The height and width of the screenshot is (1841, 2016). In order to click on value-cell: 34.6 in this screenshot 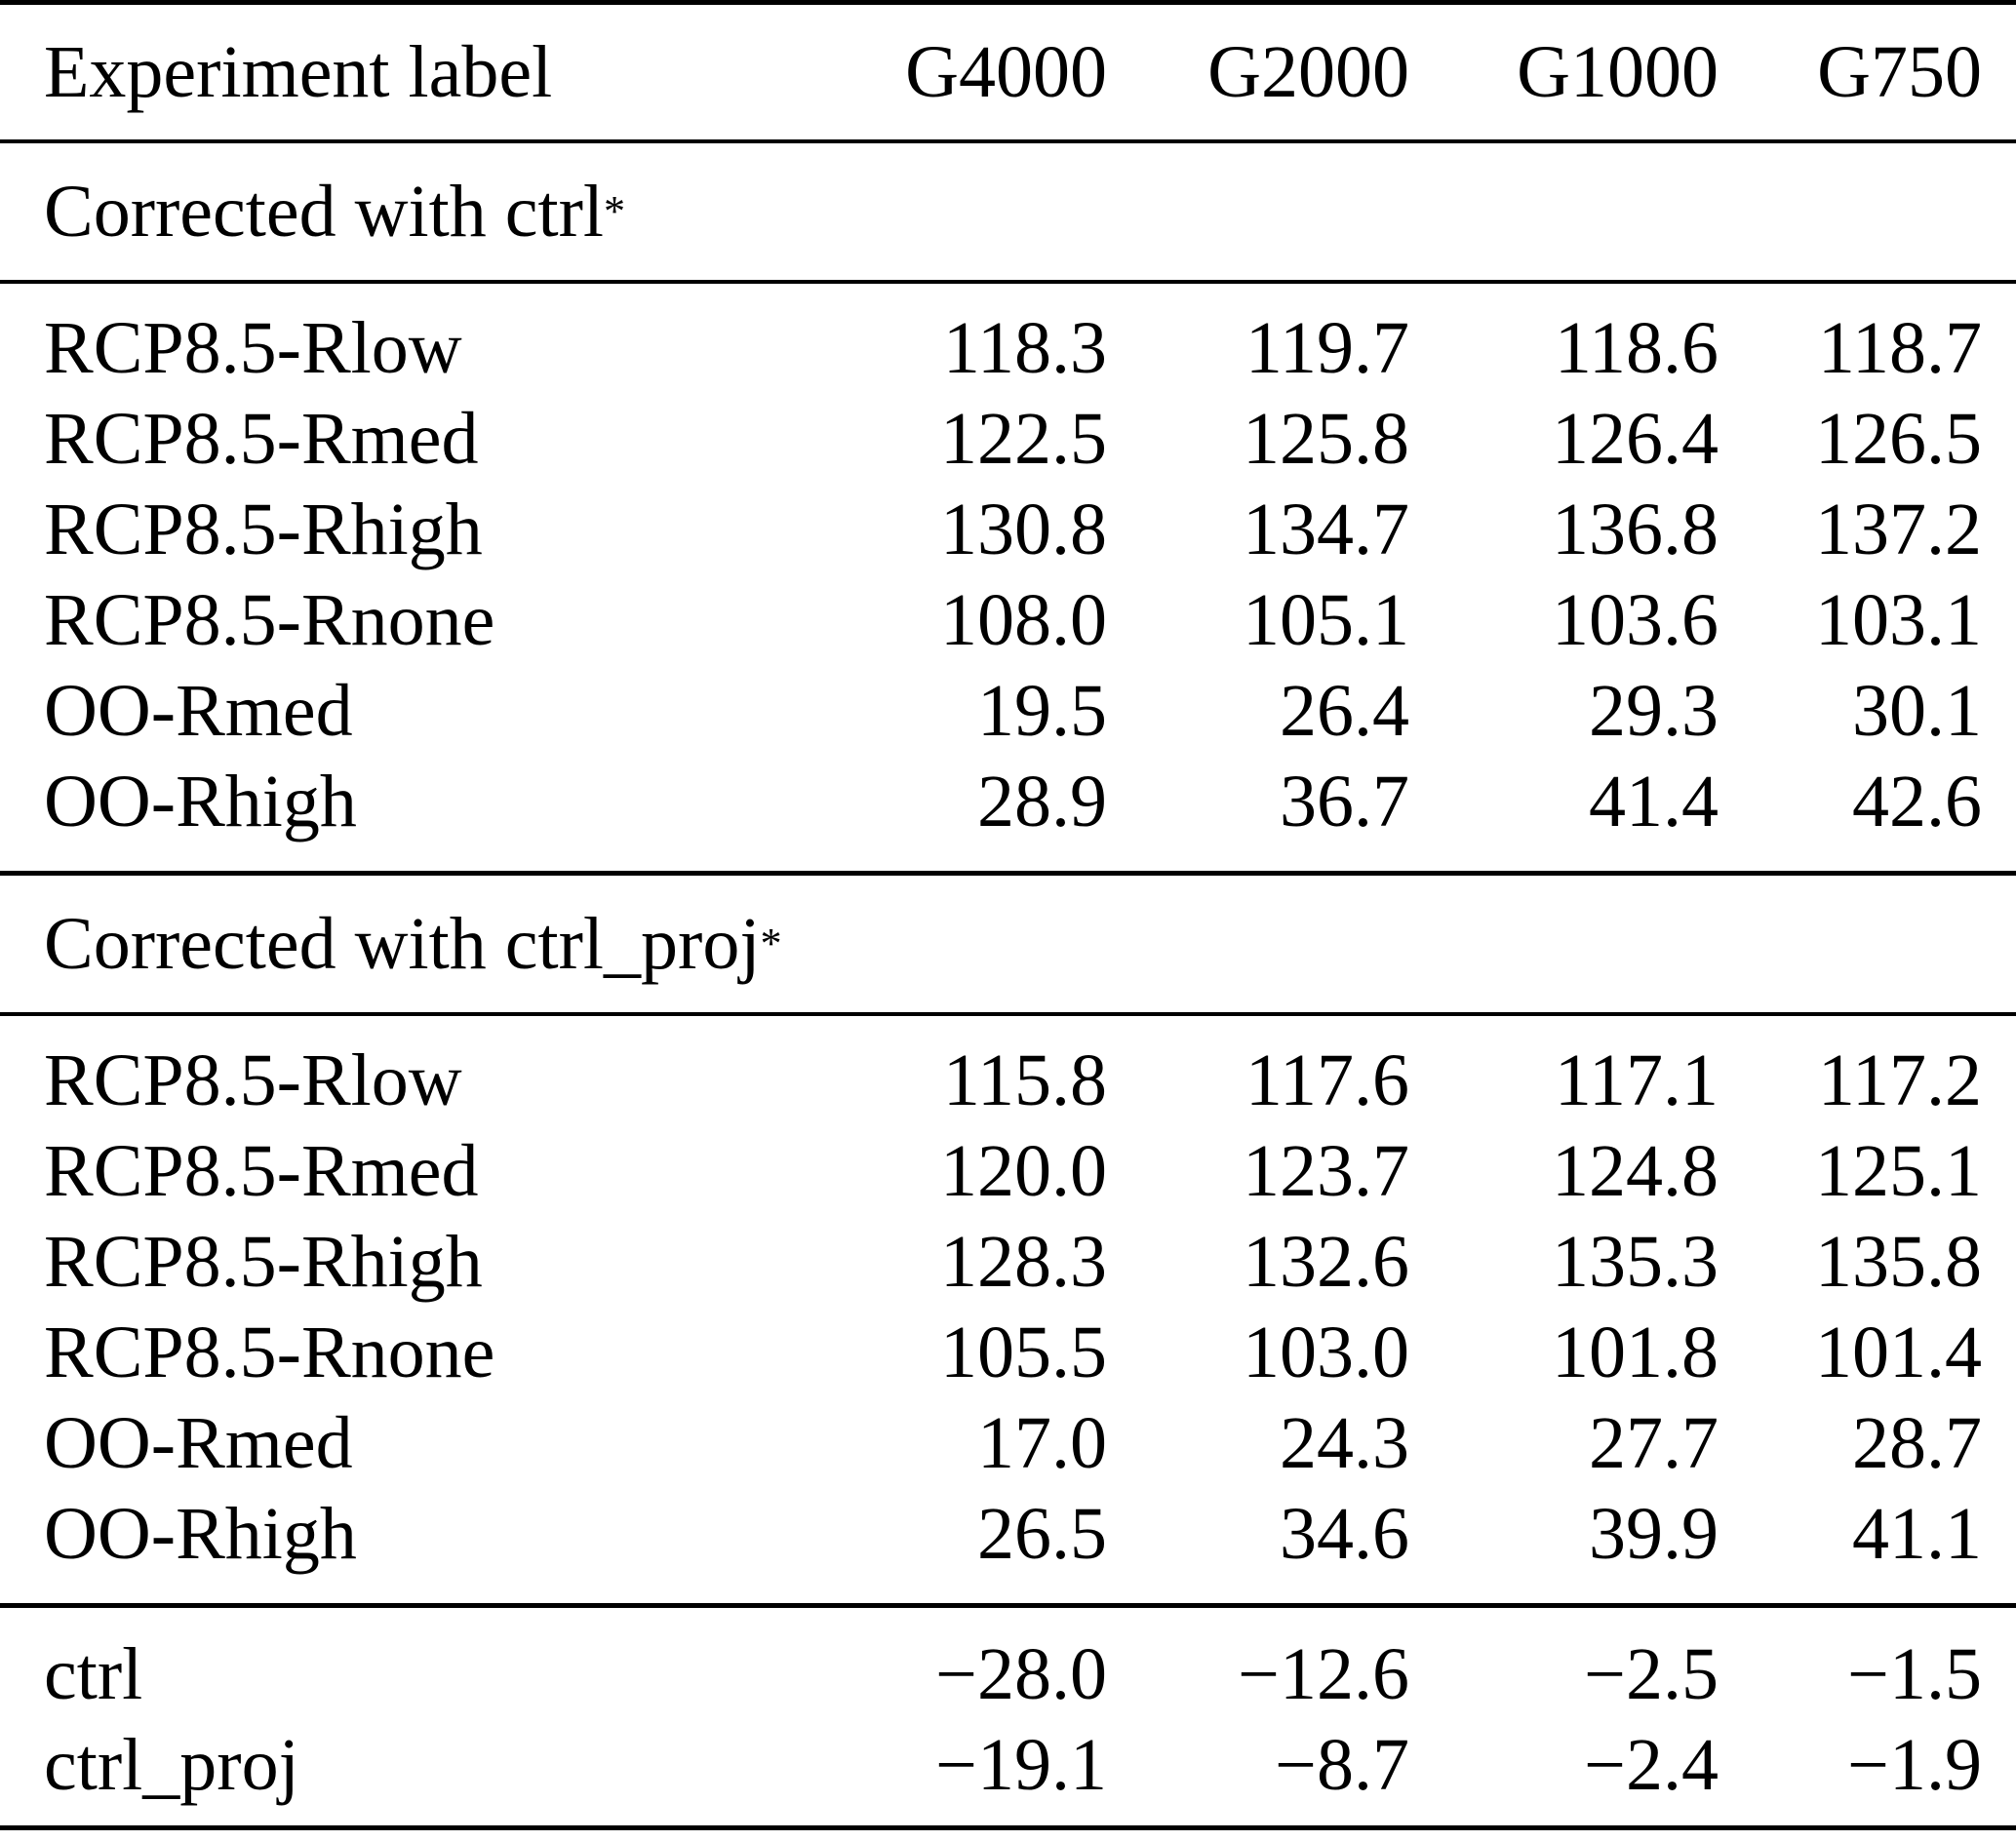, I will do `click(1344, 1534)`.